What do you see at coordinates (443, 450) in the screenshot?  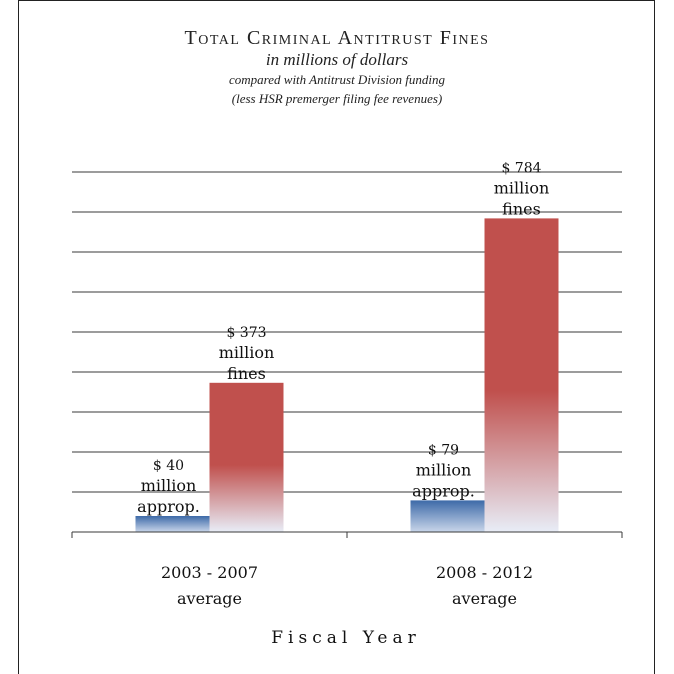 I see `data-label: $ 79` at bounding box center [443, 450].